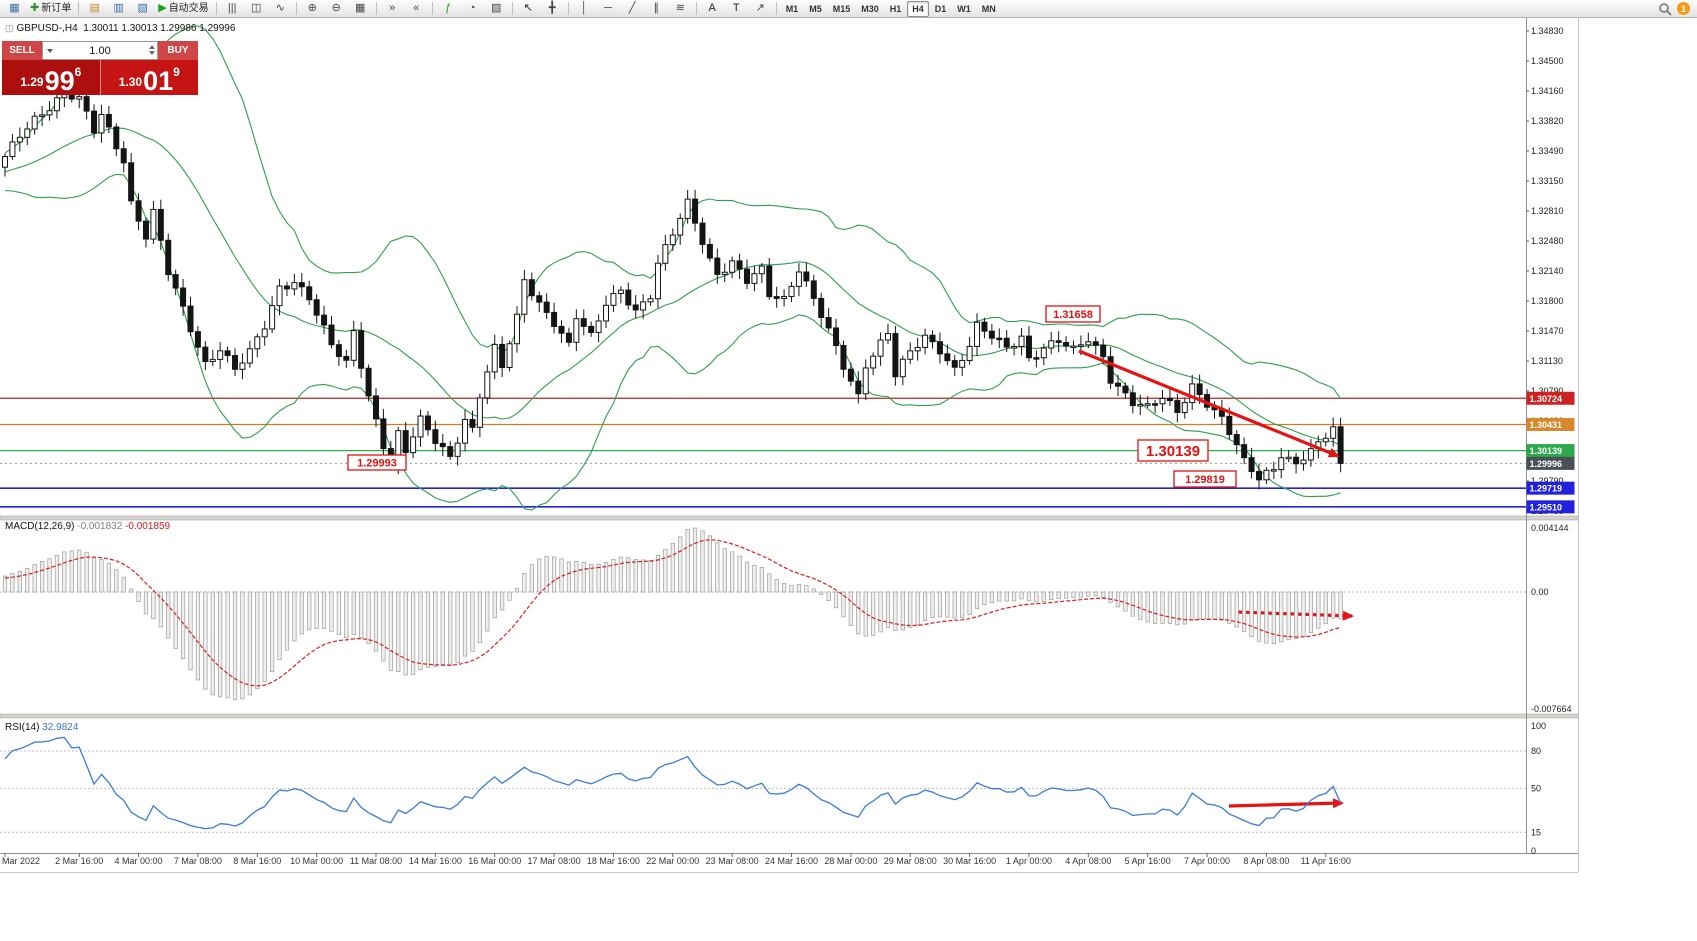 The image size is (1697, 941). I want to click on volume-input: 1.00, so click(100, 50).